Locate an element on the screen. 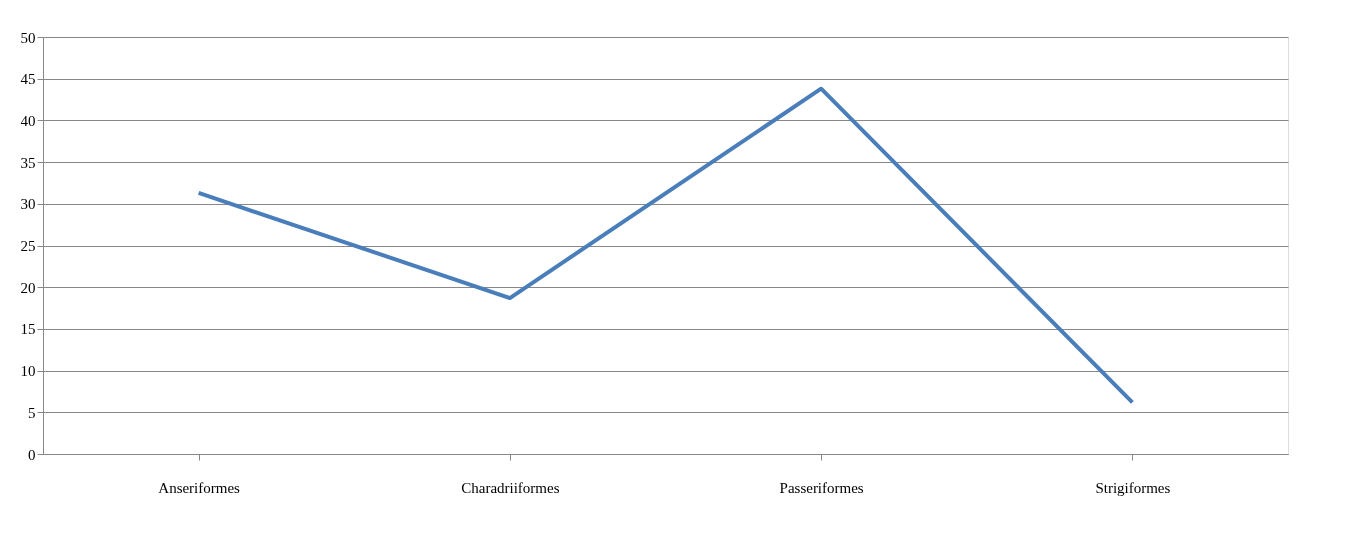 This screenshot has height=533, width=1365. y-tick-label: 20 is located at coordinates (28, 287).